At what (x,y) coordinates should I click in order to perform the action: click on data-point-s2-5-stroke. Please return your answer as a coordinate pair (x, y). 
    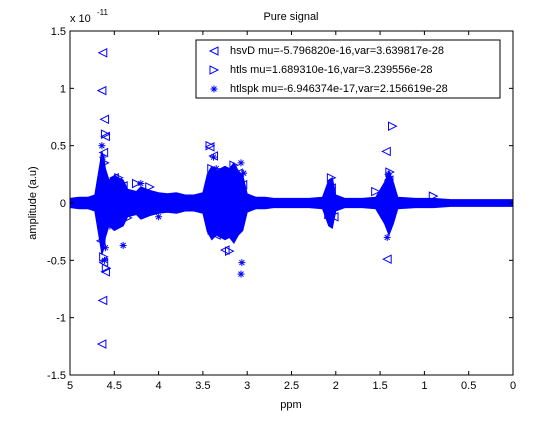
    Looking at the image, I should click on (110, 226).